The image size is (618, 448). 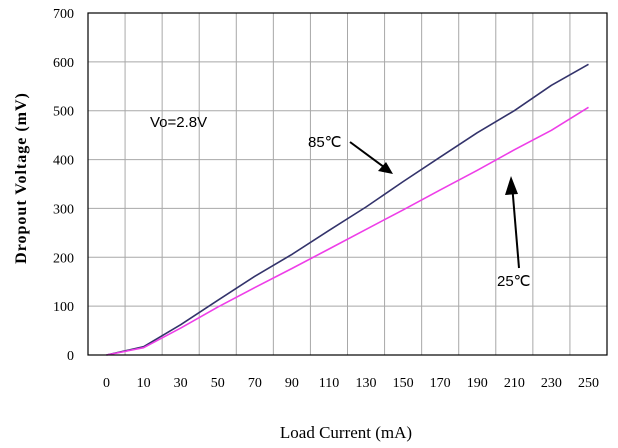 What do you see at coordinates (514, 383) in the screenshot?
I see `x-tick-label: 210` at bounding box center [514, 383].